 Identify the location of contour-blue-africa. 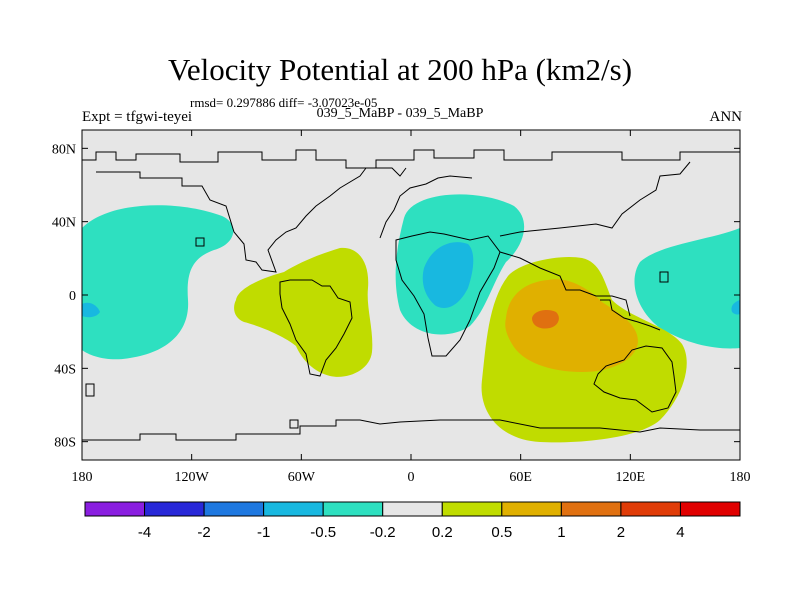
(448, 275).